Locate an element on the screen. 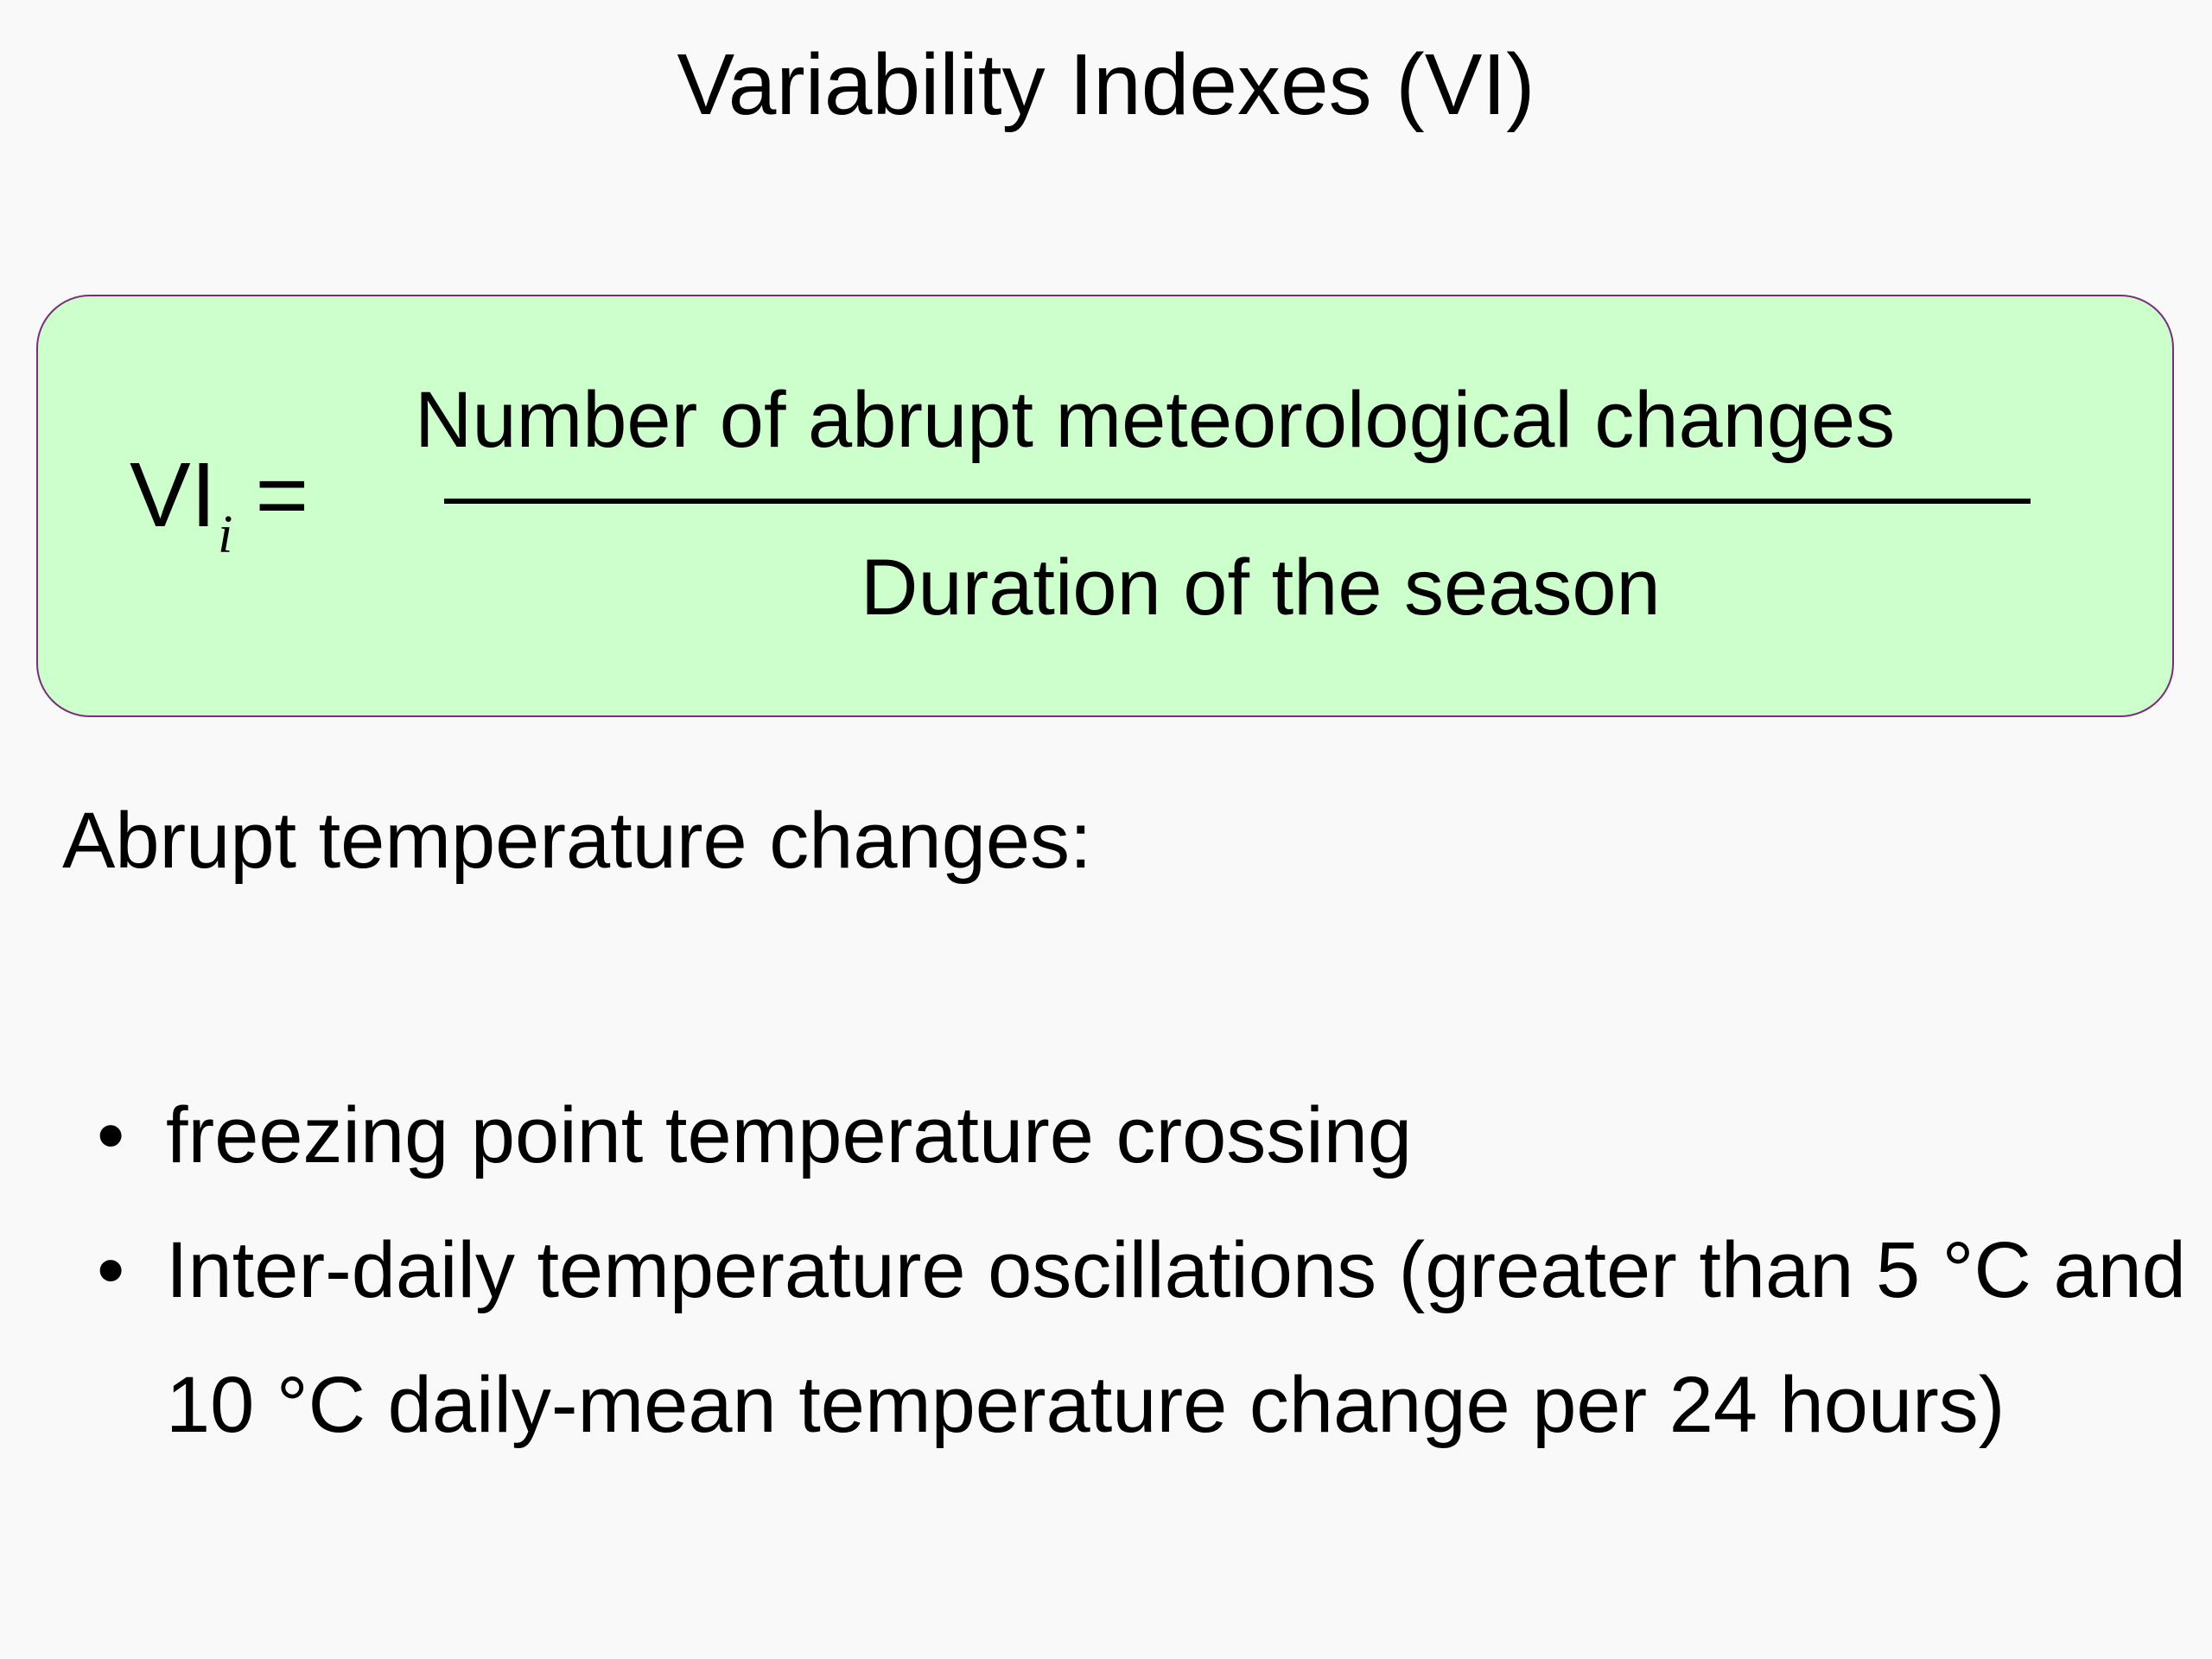 The height and width of the screenshot is (1659, 2212). bullet-item: • freezing point temperature crossing is located at coordinates (1106, 1135).